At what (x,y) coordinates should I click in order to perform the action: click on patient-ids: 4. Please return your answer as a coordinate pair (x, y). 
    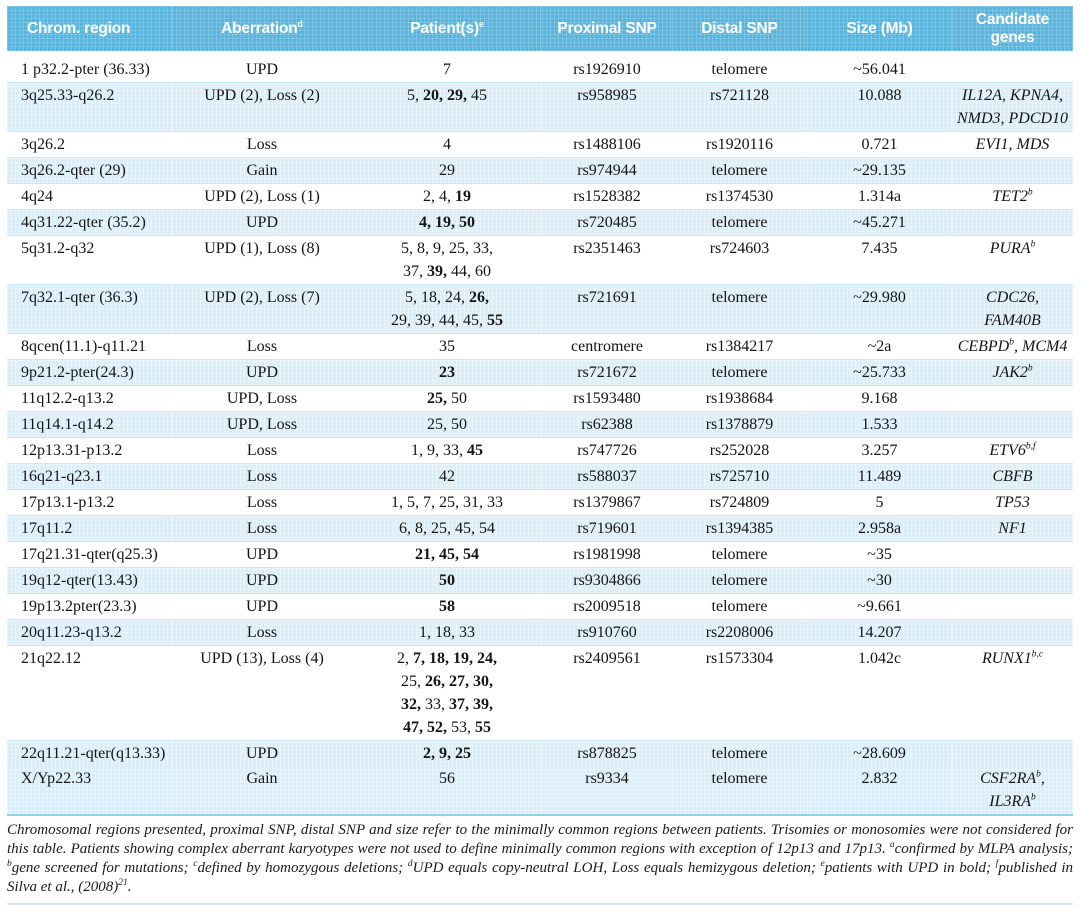
    Looking at the image, I should click on (447, 144).